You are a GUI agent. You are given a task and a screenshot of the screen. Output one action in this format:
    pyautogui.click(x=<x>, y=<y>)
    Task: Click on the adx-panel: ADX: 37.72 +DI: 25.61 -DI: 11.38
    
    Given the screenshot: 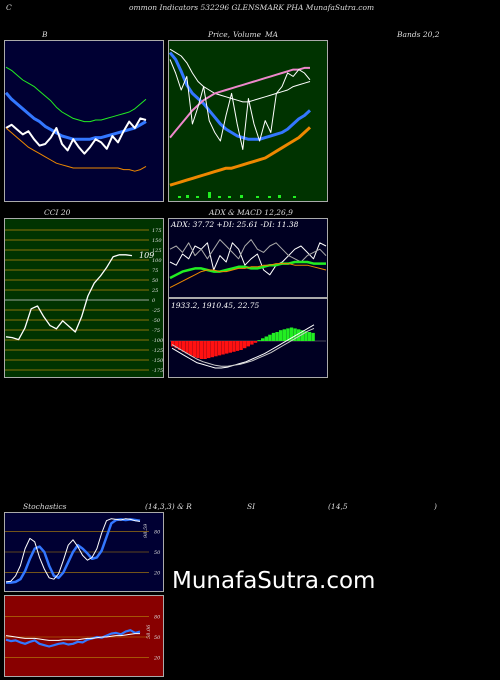 What is the action you would take?
    pyautogui.click(x=248, y=258)
    